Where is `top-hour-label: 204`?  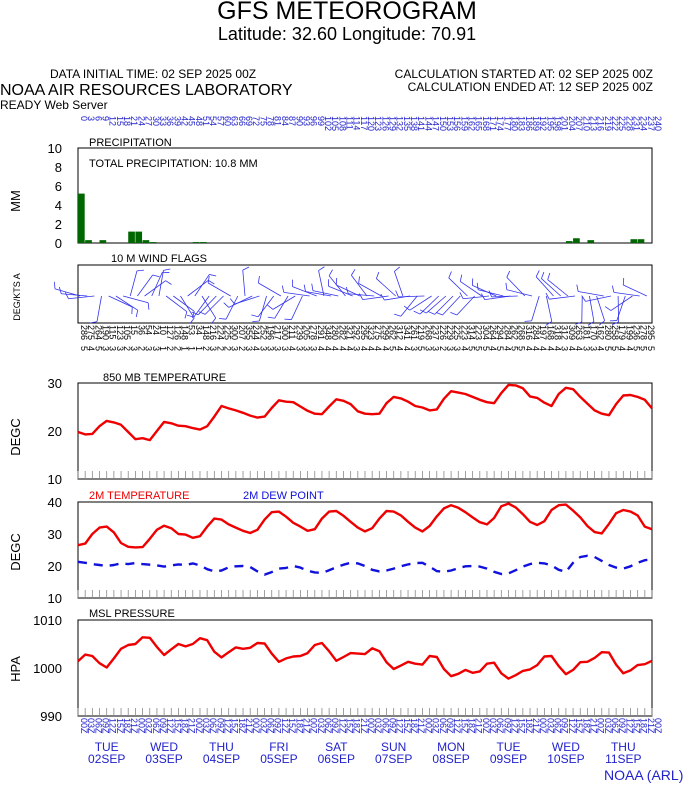 top-hour-label: 204 is located at coordinates (572, 123).